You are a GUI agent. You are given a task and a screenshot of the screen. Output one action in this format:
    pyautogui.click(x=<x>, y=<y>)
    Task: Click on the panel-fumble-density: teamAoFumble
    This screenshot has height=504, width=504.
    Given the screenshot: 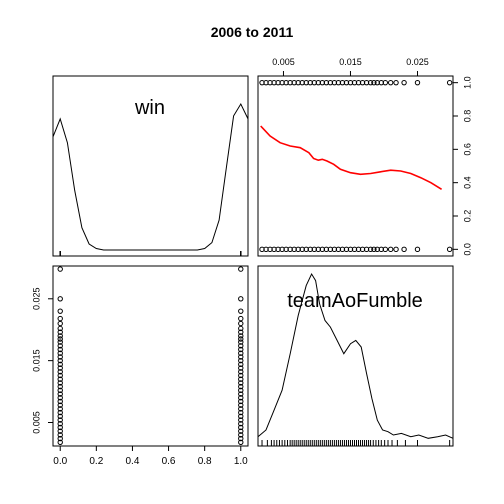 What is the action you would take?
    pyautogui.click(x=355, y=356)
    